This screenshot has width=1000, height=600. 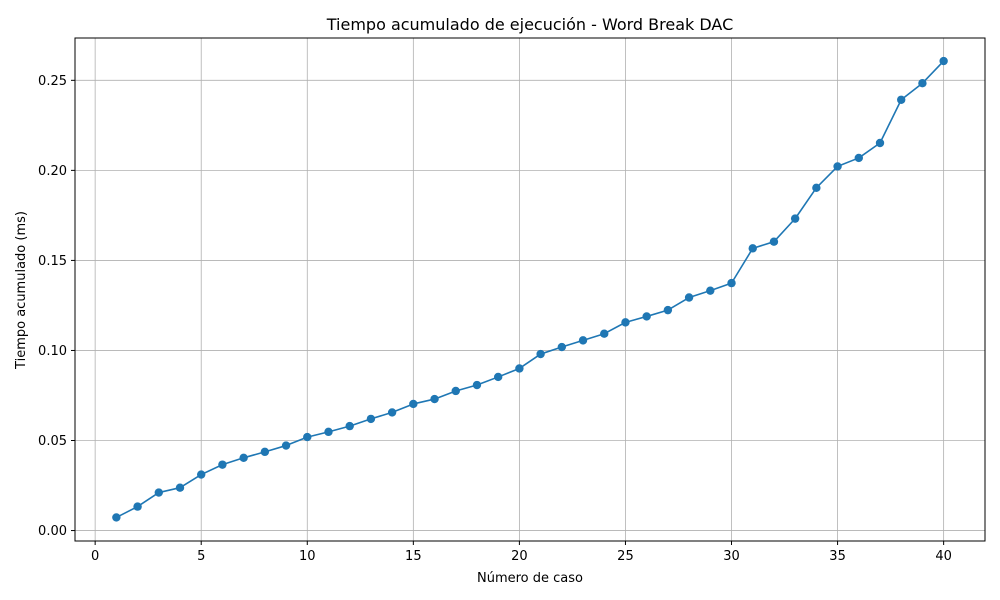 What do you see at coordinates (201, 556) in the screenshot?
I see `x-tick-label: 5` at bounding box center [201, 556].